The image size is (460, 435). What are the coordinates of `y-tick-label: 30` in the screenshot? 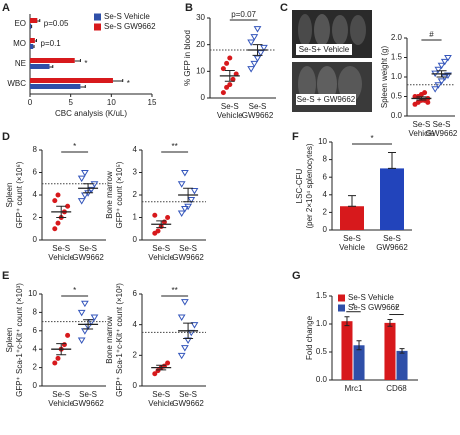 It's located at (200, 17).